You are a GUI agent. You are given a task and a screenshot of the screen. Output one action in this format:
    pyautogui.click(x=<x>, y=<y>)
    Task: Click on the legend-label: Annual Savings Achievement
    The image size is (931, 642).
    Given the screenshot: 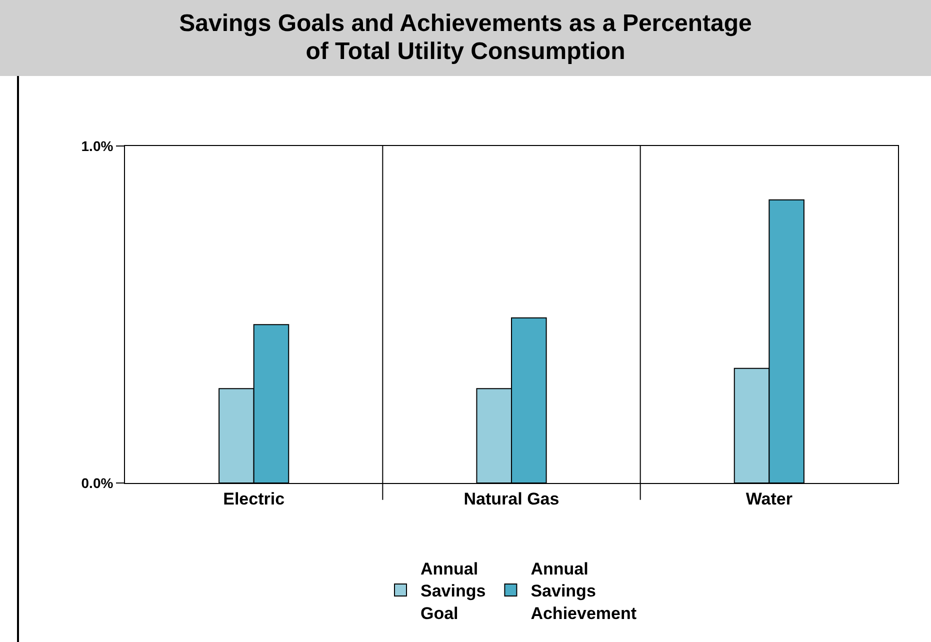 What is the action you would take?
    pyautogui.click(x=583, y=591)
    